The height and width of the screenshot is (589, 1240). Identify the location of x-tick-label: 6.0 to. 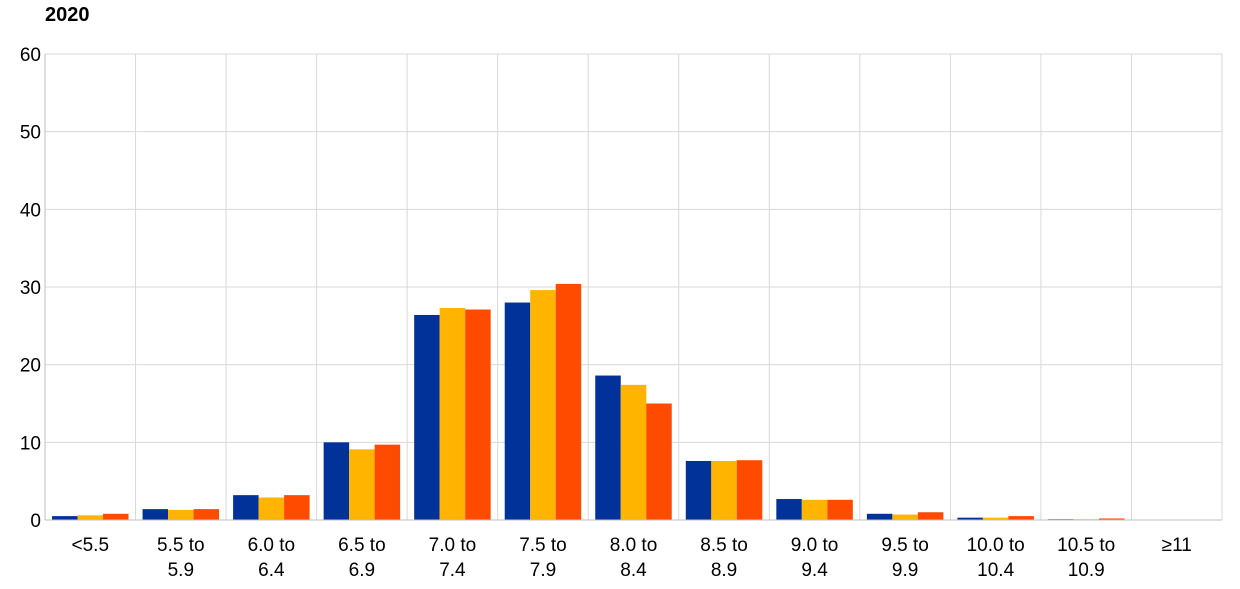
(272, 545).